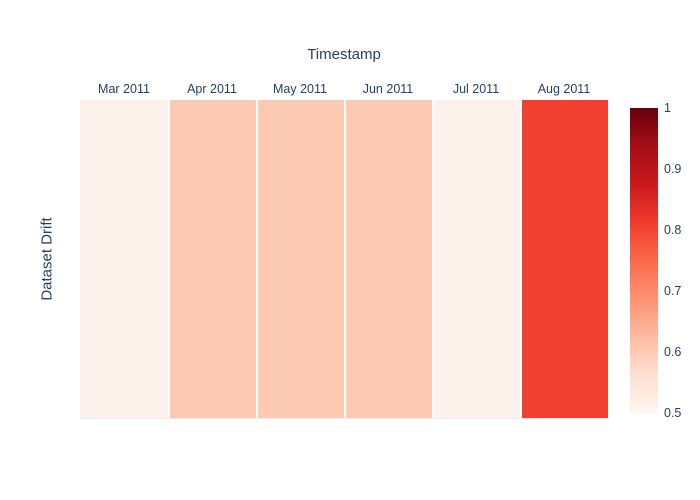 The width and height of the screenshot is (700, 500). I want to click on x-tick-label: Jul 2011, so click(476, 89).